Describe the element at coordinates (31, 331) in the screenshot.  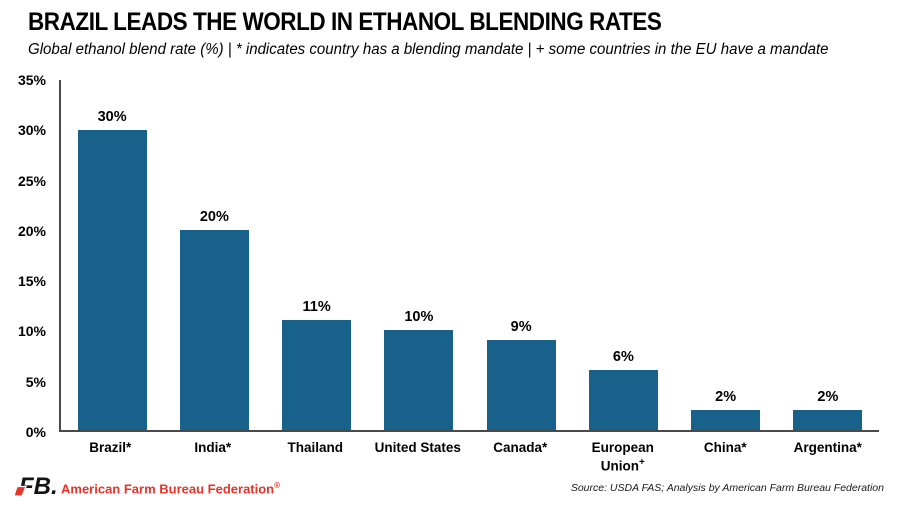
I see `y-tick-label: 10%` at that location.